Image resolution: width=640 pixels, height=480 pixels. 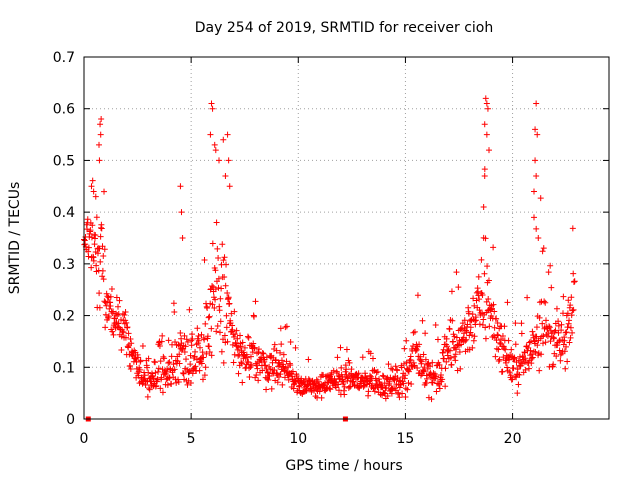 What do you see at coordinates (406, 439) in the screenshot?
I see `x-tick-label: 15` at bounding box center [406, 439].